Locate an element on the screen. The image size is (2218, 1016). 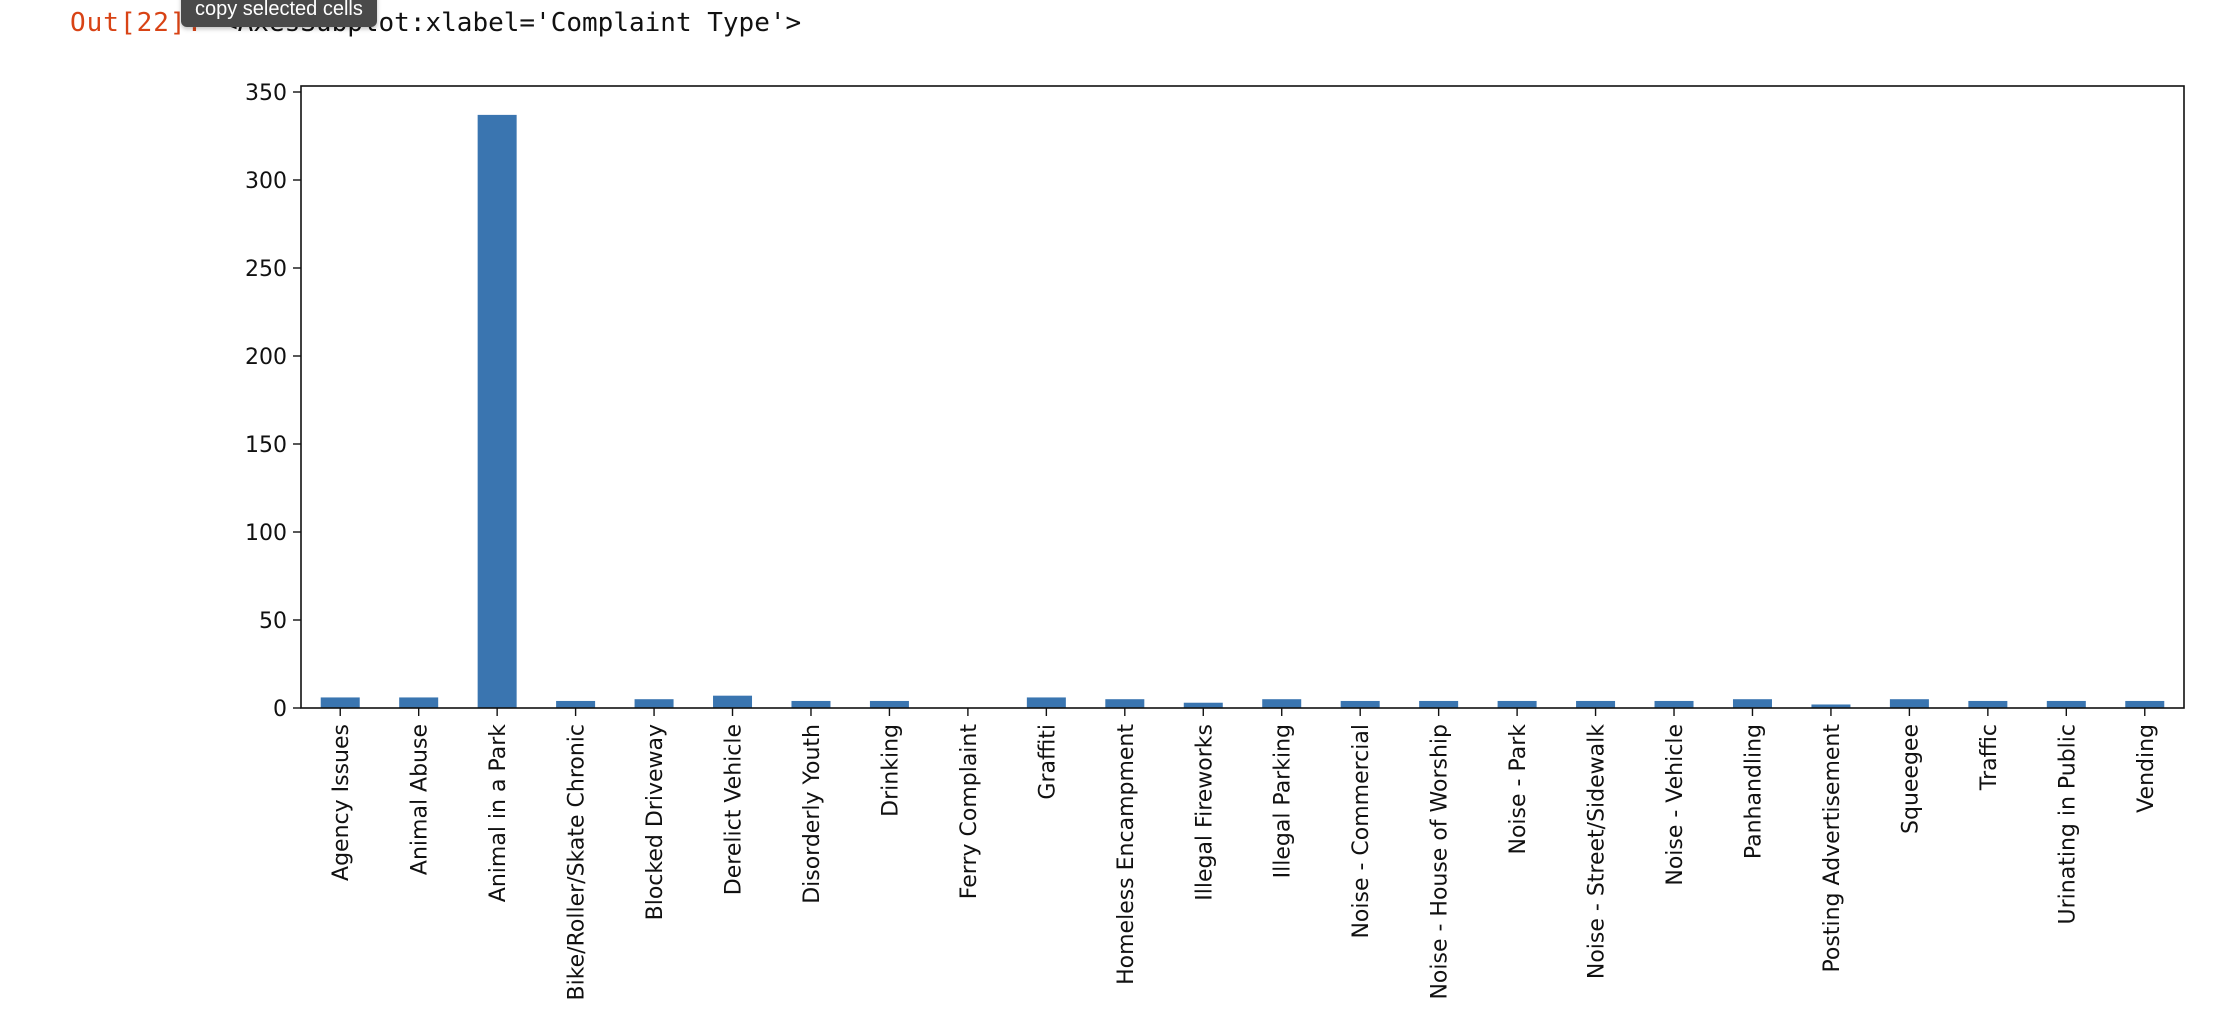
x-tick-label: Noise - Park is located at coordinates (1518, 789).